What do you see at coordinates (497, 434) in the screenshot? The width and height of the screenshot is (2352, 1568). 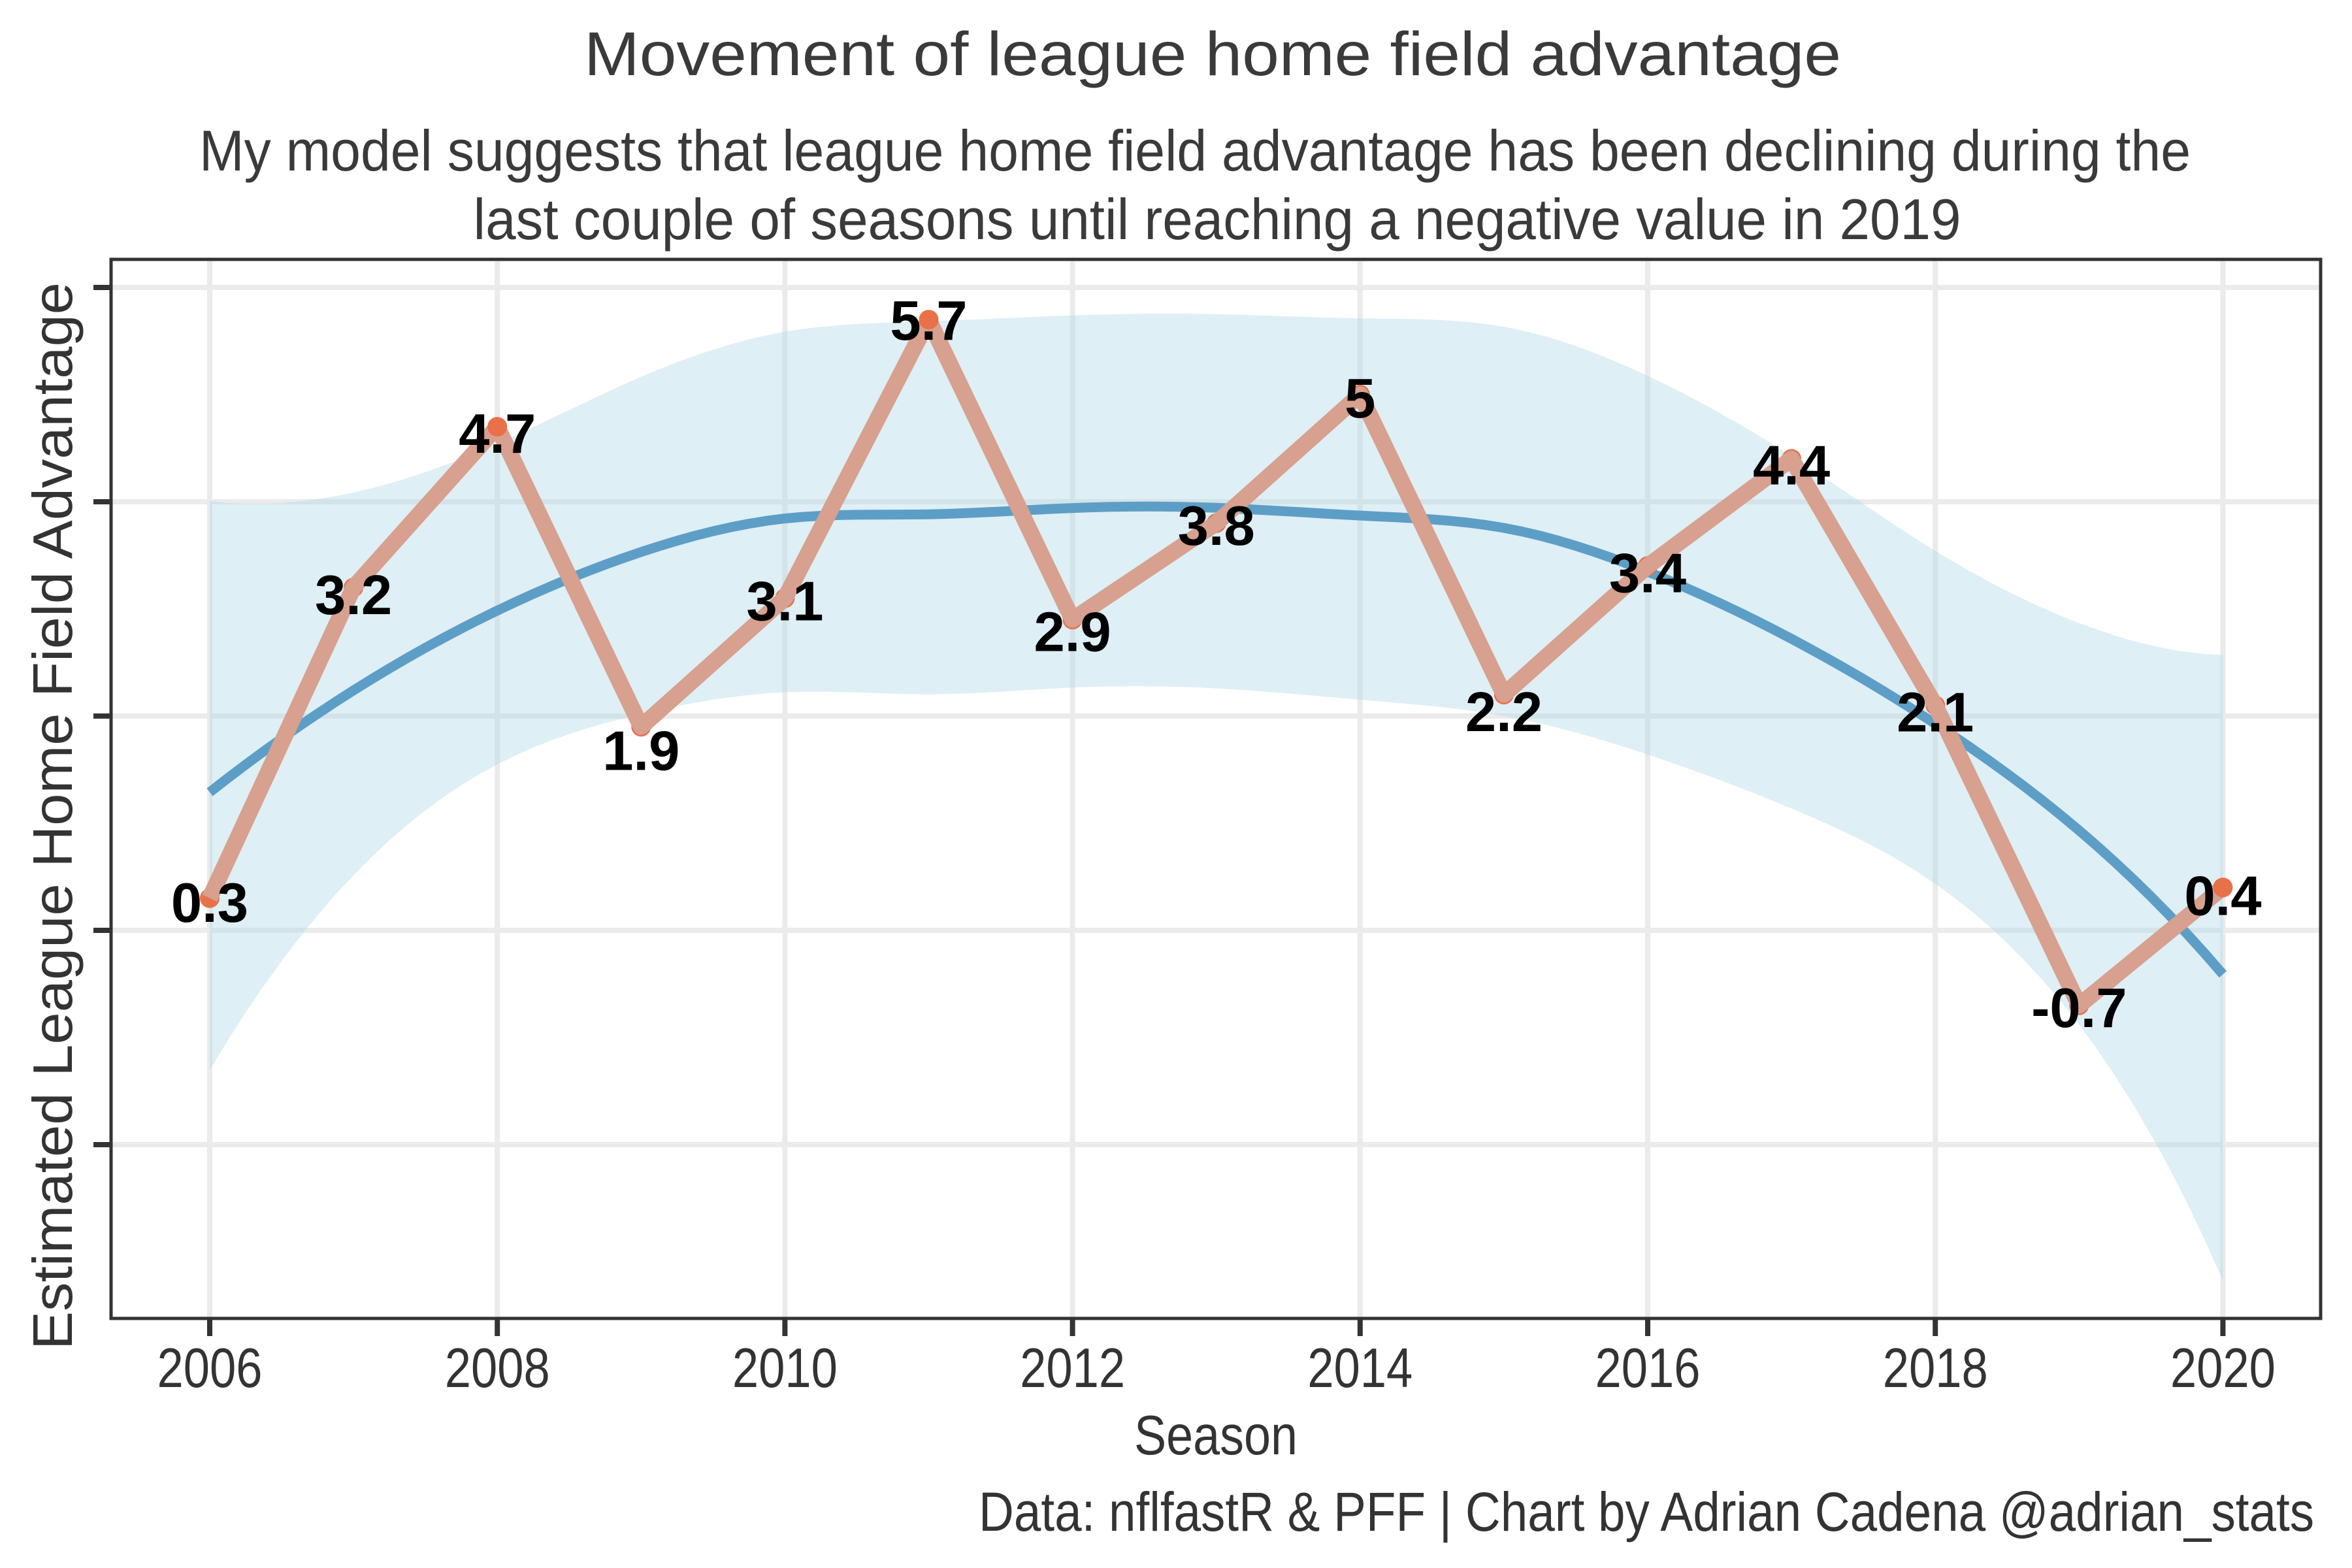 I see `svg-text: 4.7` at bounding box center [497, 434].